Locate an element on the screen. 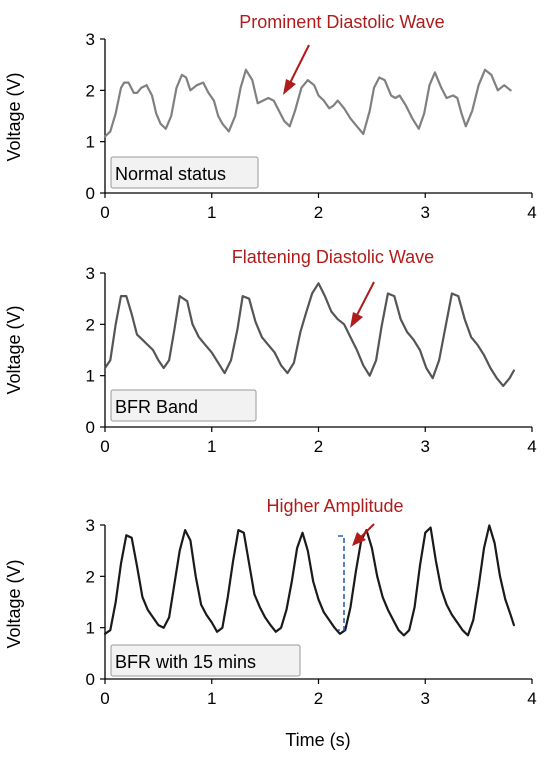  x-axis-title: Time (s) is located at coordinates (317, 740).